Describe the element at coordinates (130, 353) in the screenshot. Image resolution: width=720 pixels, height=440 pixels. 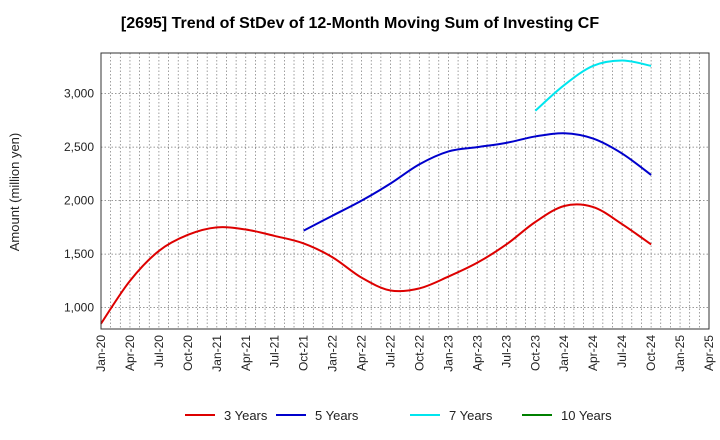
I see `x-tick-label: Apr-20` at that location.